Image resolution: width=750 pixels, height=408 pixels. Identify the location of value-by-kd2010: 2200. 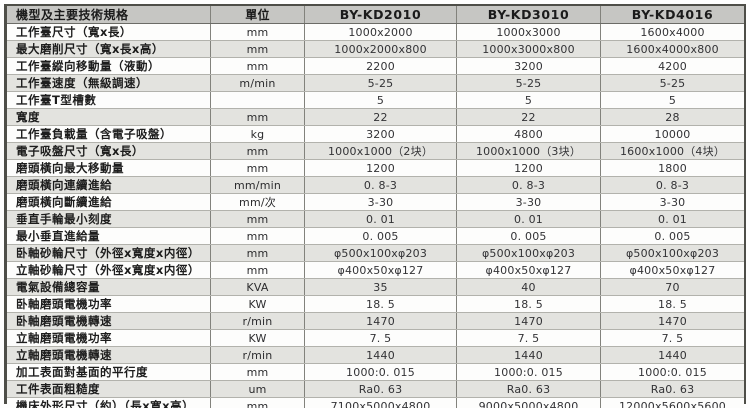
(381, 66).